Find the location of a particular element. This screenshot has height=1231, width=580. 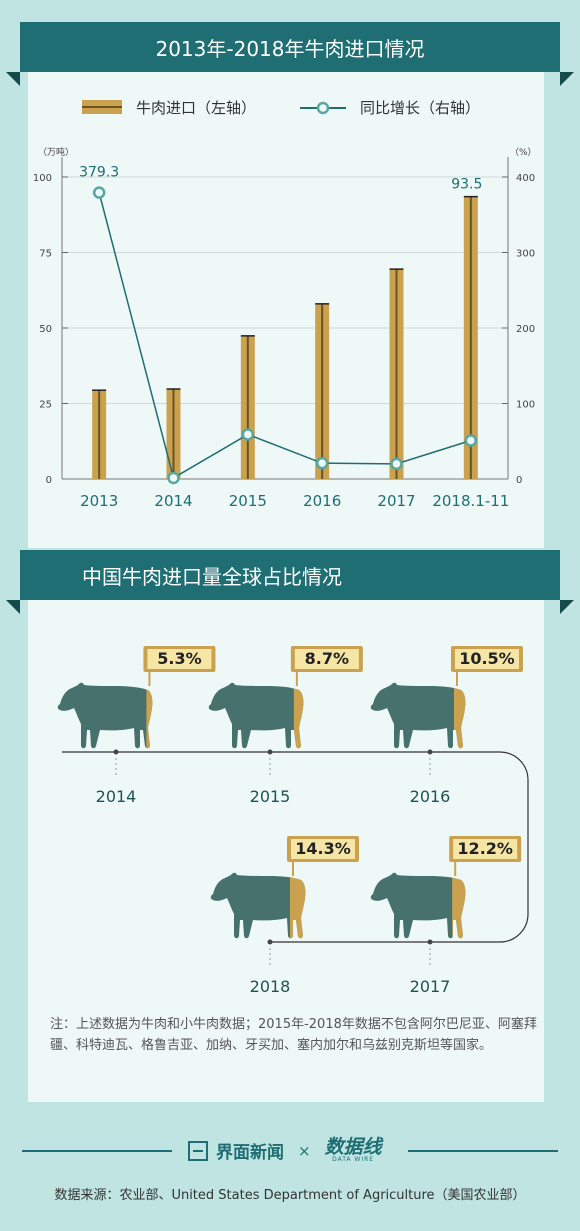

chart1-title: 2013年-2018年牛肉进口情况 is located at coordinates (290, 47).